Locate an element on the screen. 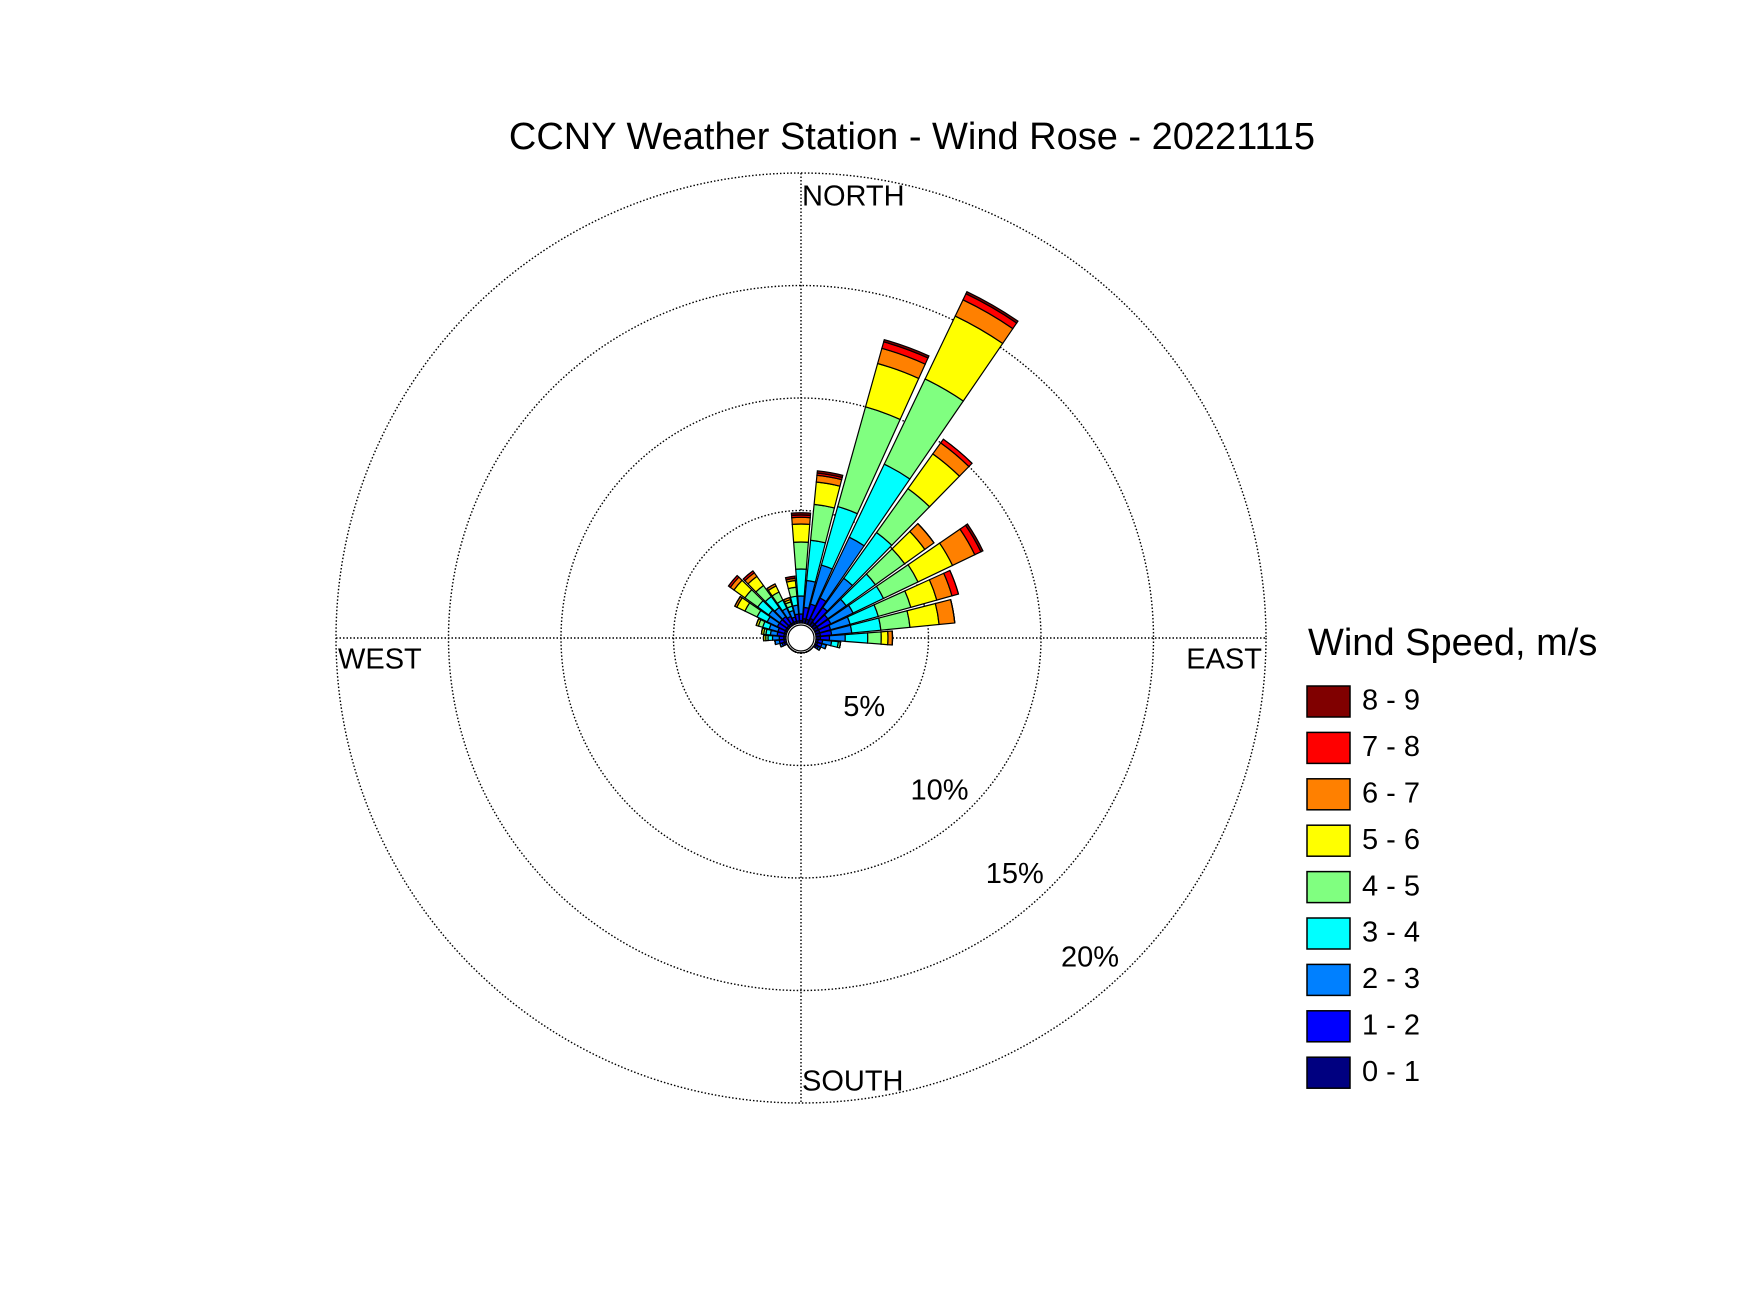  legend-label: 6 - 7 is located at coordinates (1391, 793).